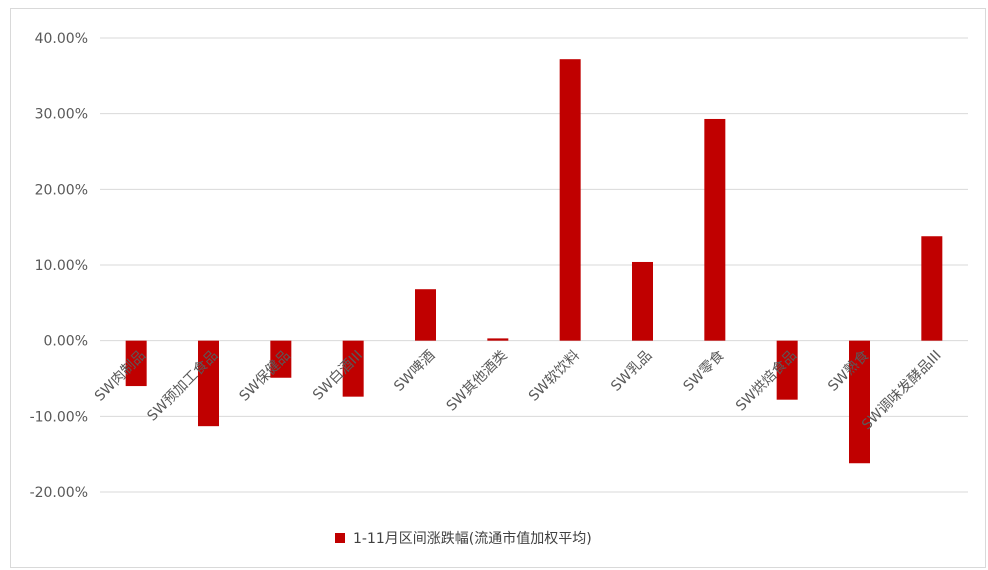 Image resolution: width=988 pixels, height=570 pixels. What do you see at coordinates (472, 539) in the screenshot?
I see `legend-label: 1-11月区间涨跌幅(流通市值加权平均)` at bounding box center [472, 539].